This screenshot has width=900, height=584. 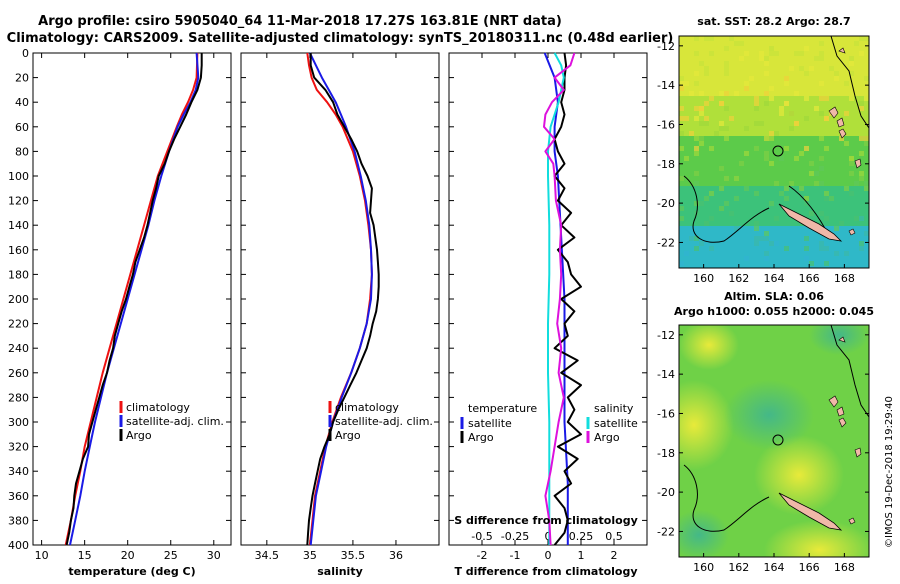 What do you see at coordinates (18, 496) in the screenshot?
I see `depth-tick-label: 360` at bounding box center [18, 496].